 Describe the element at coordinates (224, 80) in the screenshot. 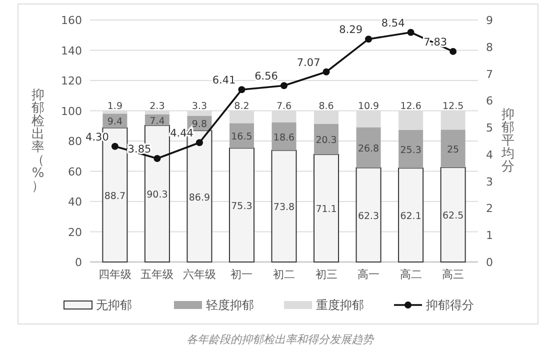

I see `data-label: 6.41` at that location.